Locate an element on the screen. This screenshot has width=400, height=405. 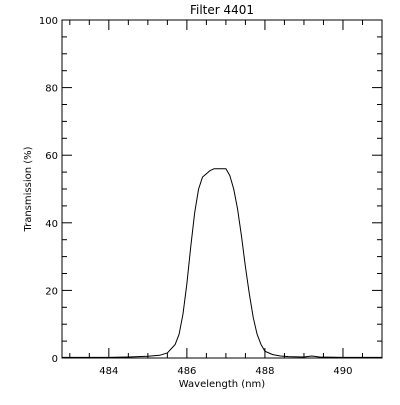
y-tick-label: 100 is located at coordinates (48, 21).